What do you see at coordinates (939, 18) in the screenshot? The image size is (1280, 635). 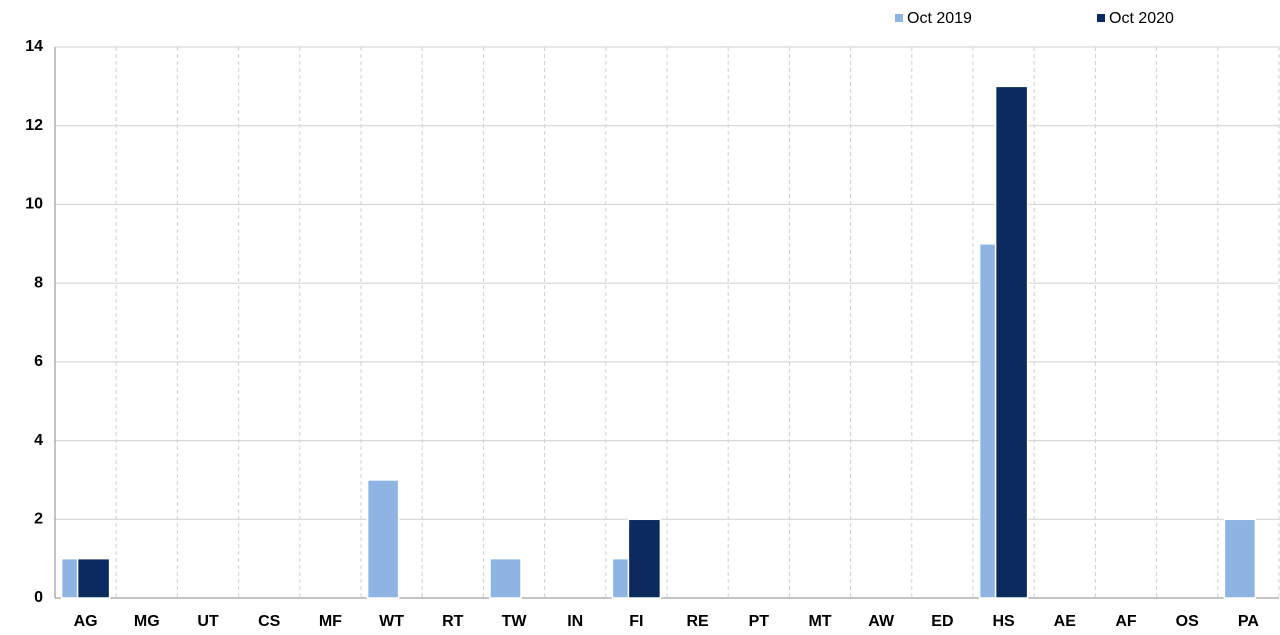 I see `legend-label: Oct 2019` at bounding box center [939, 18].